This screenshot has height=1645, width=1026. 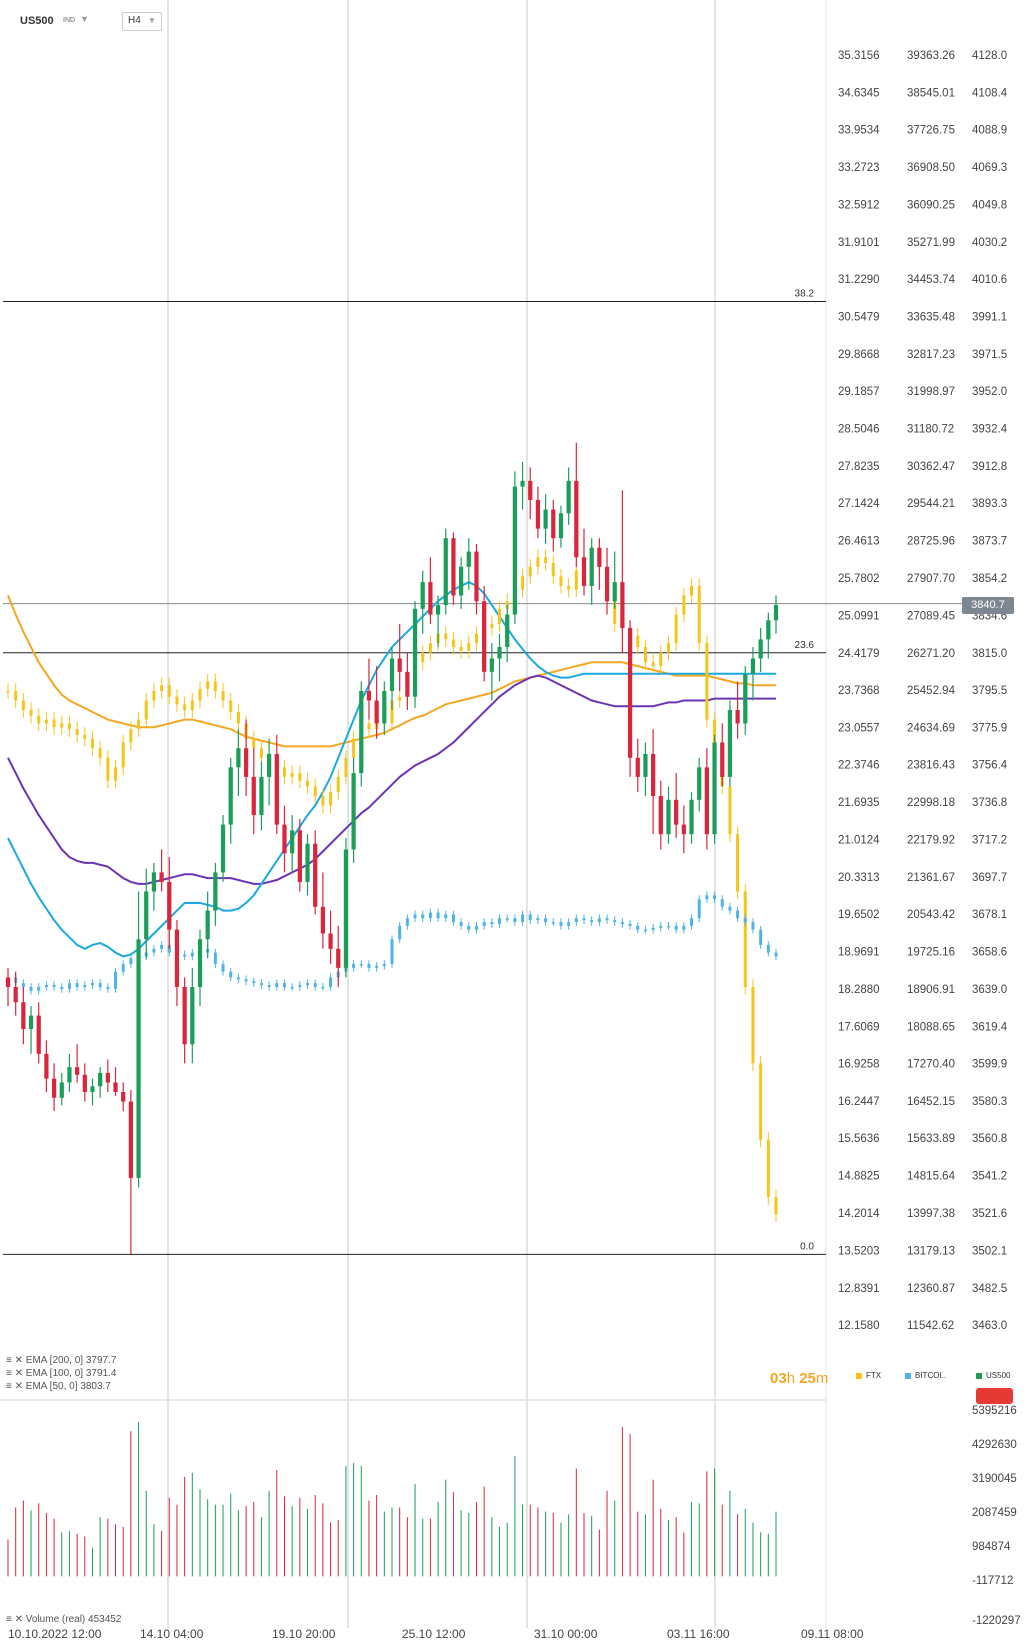 I want to click on volume-tick: 984874, so click(x=991, y=1547).